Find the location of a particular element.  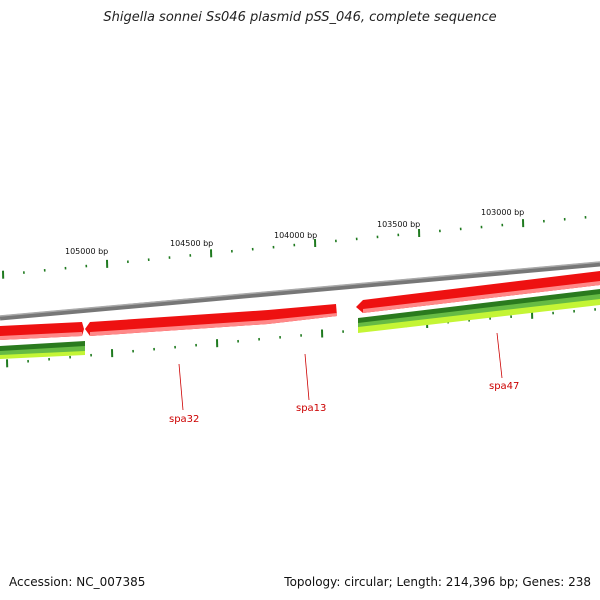

gene-arrow is located at coordinates (478, 292).